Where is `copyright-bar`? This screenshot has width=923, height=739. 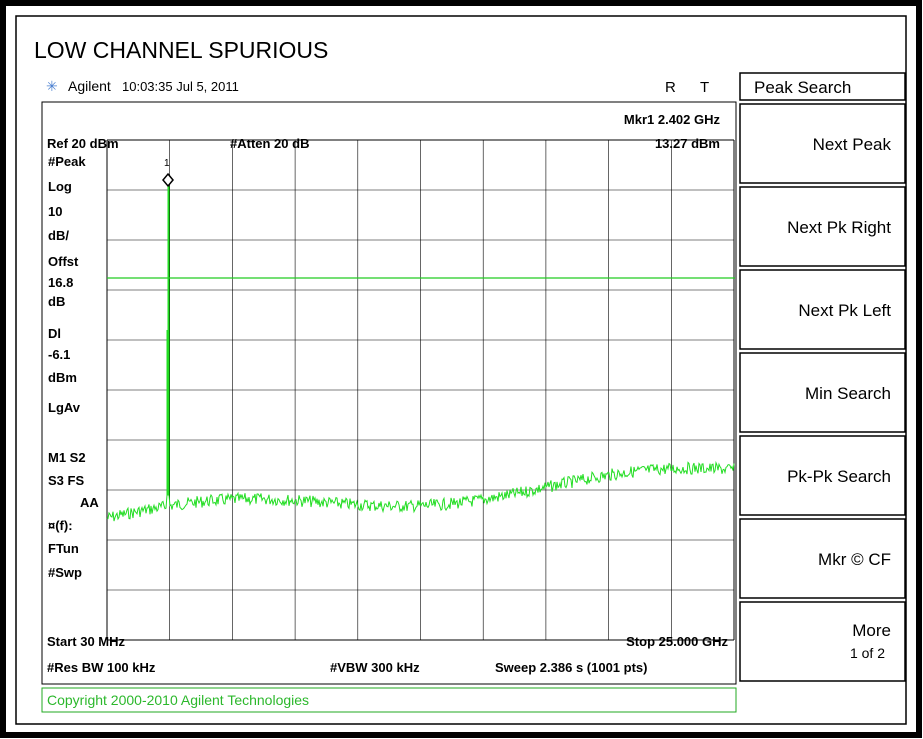
copyright-bar is located at coordinates (389, 700).